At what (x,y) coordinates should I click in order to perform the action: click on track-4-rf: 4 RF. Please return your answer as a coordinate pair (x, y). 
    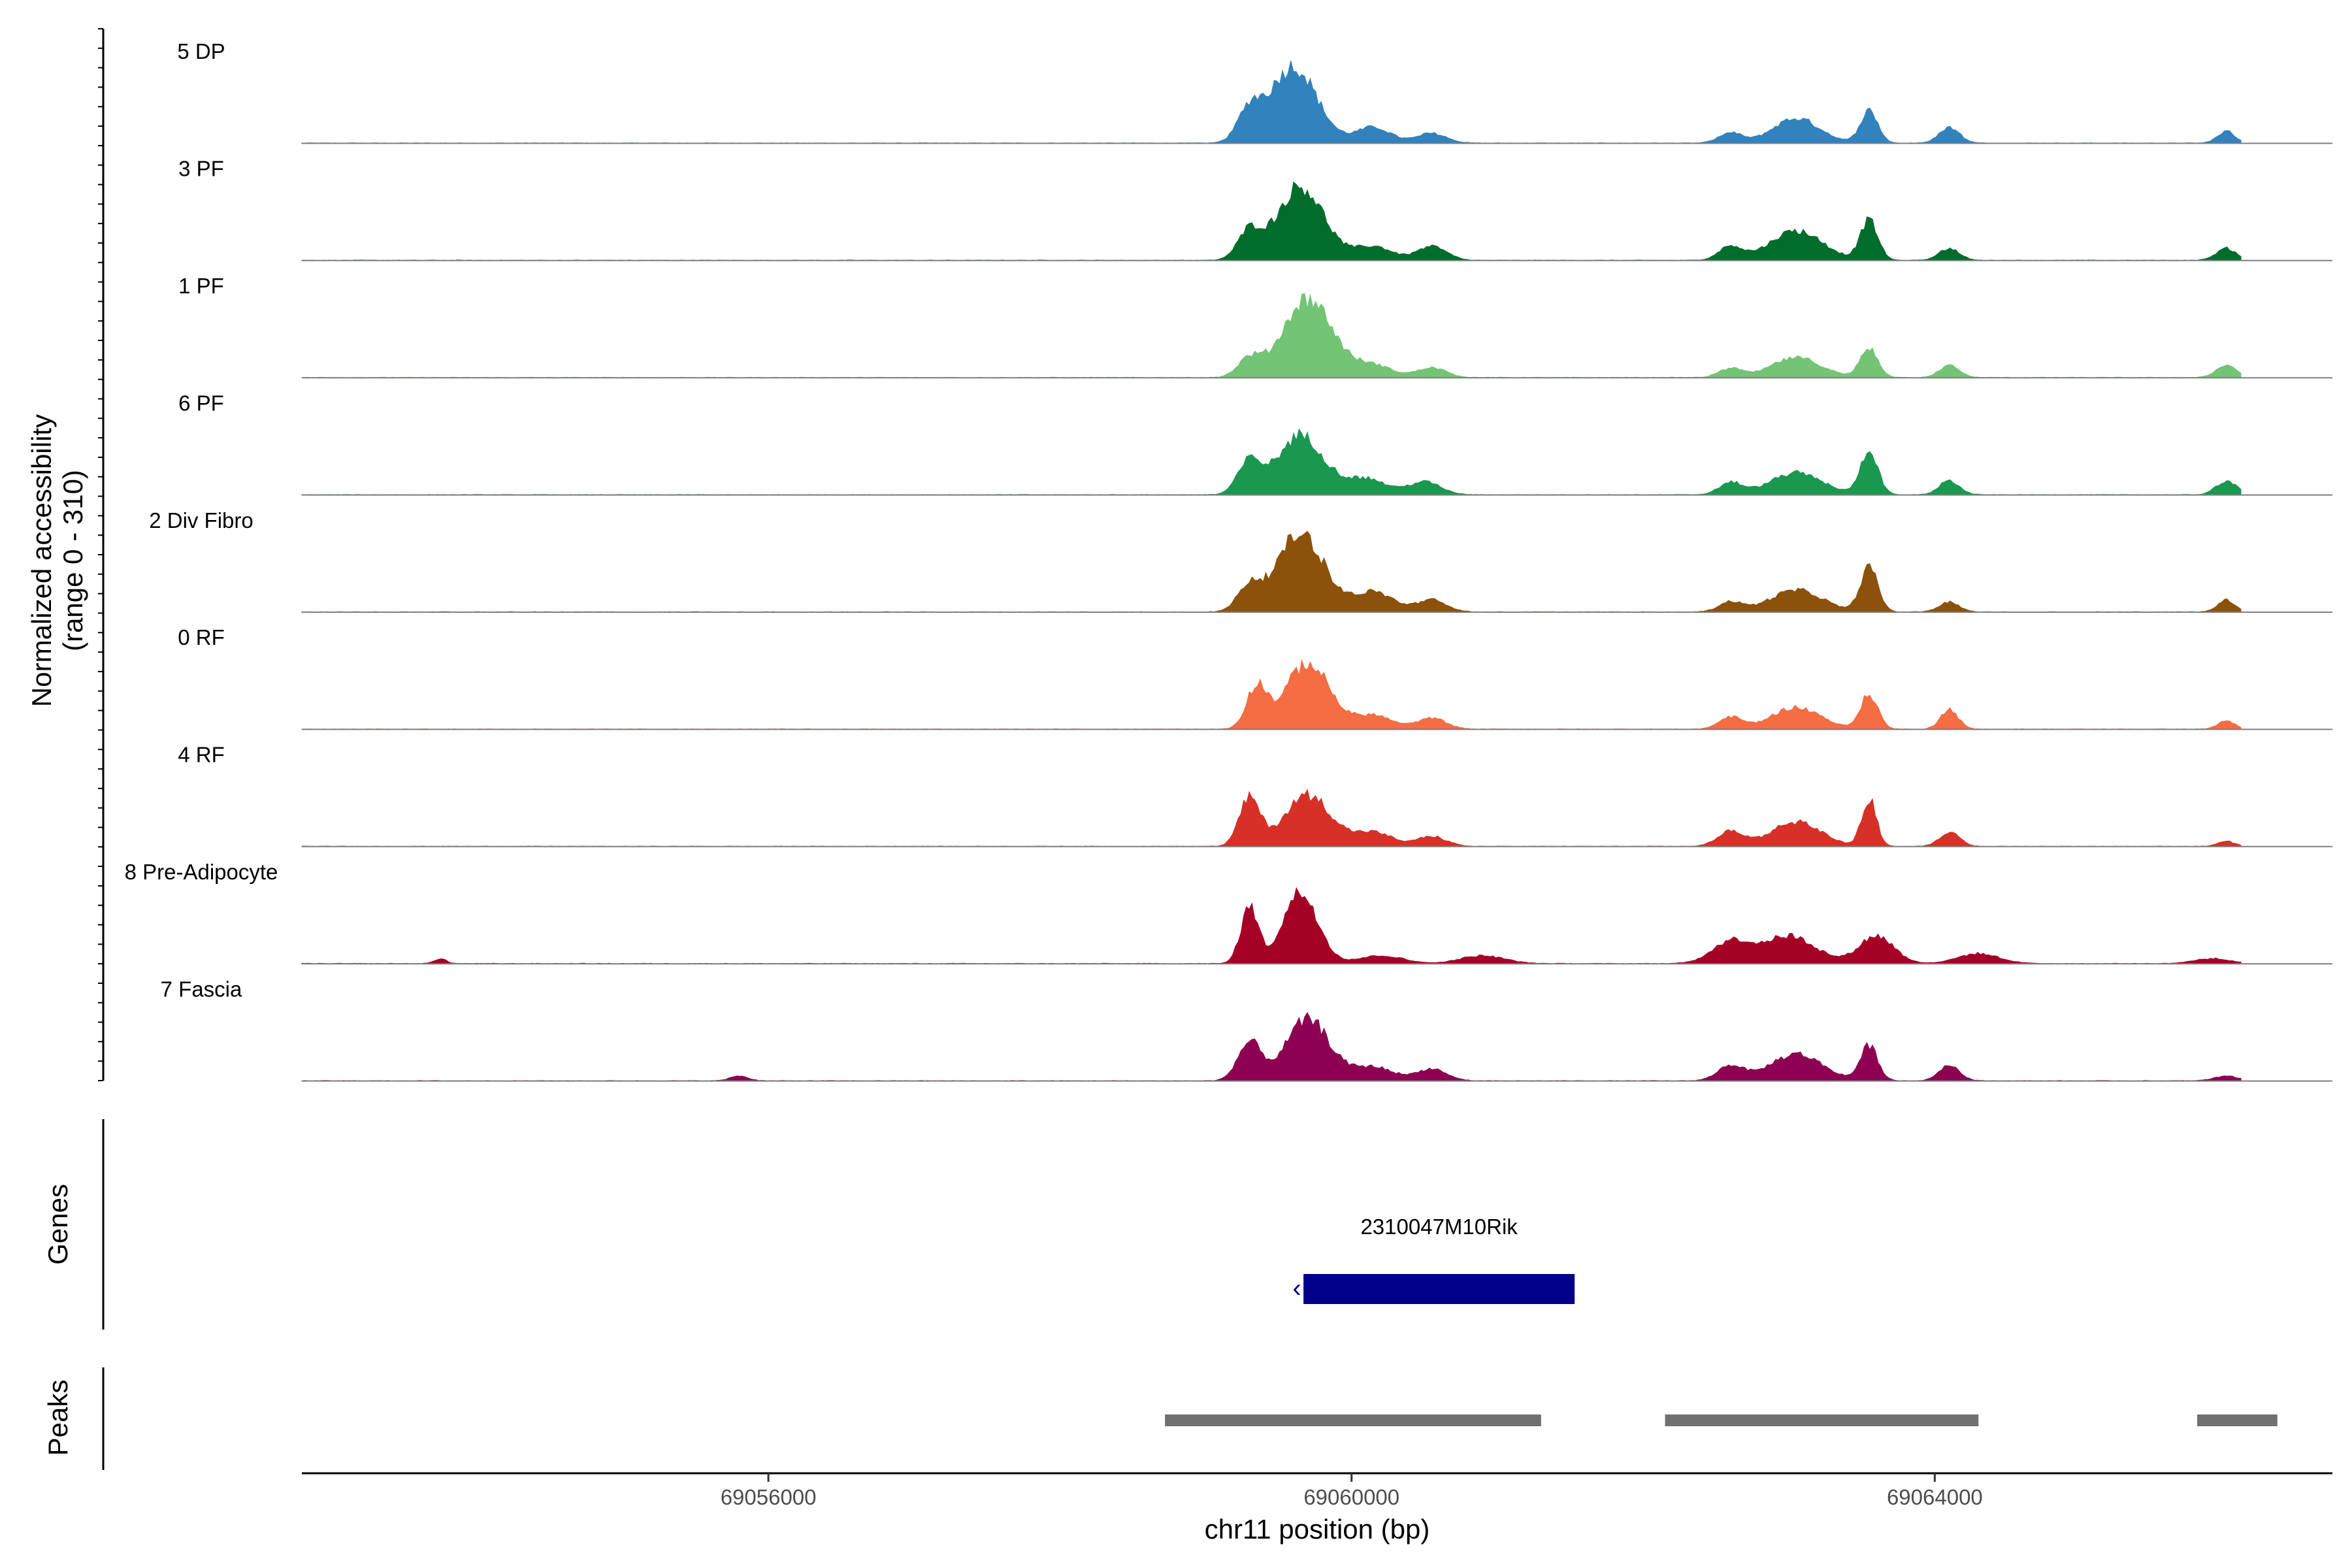
    Looking at the image, I should click on (1255, 795).